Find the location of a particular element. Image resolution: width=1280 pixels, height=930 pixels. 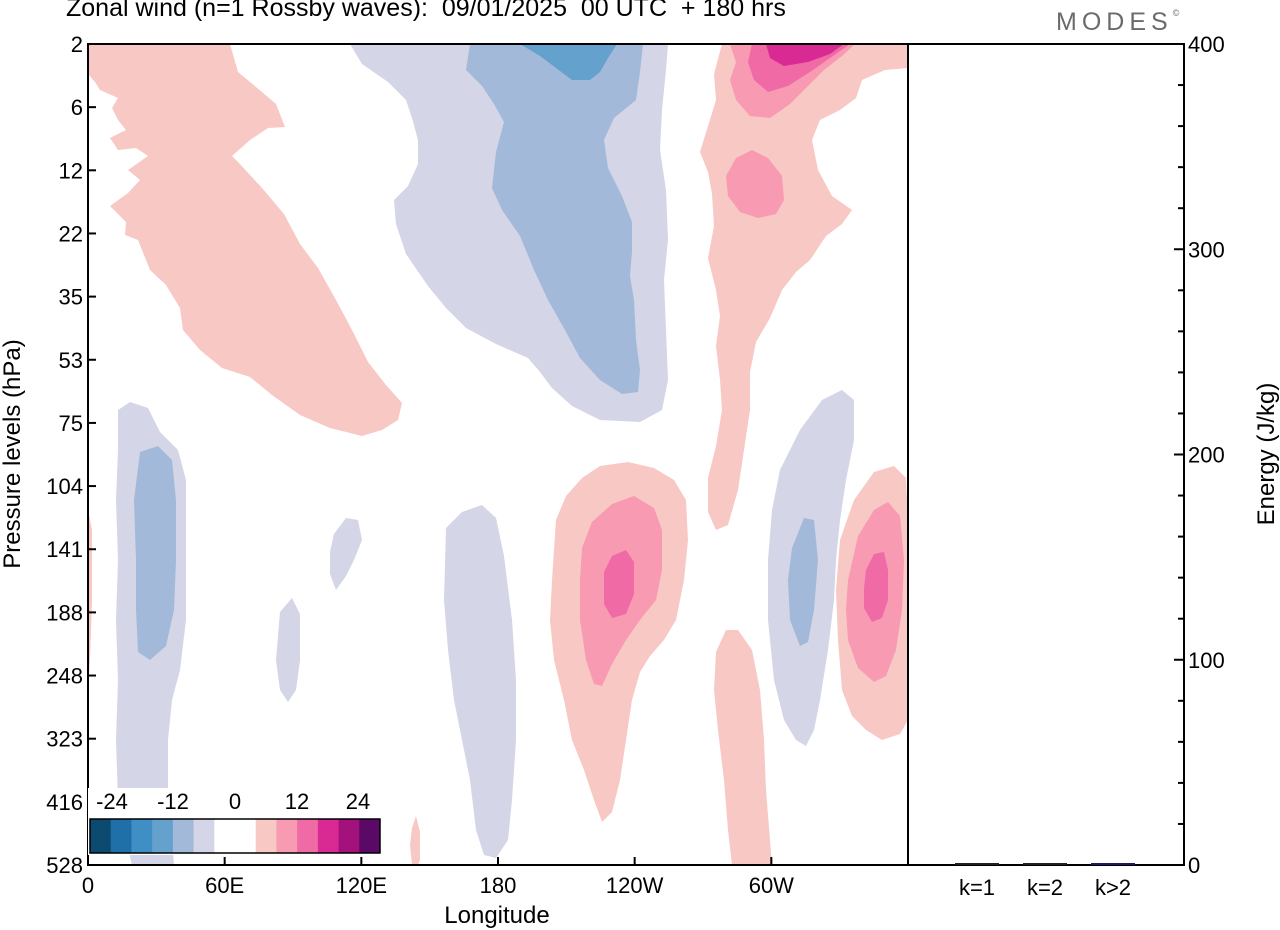

energy-axis-title: Energy (J/kg) is located at coordinates (1266, 454).